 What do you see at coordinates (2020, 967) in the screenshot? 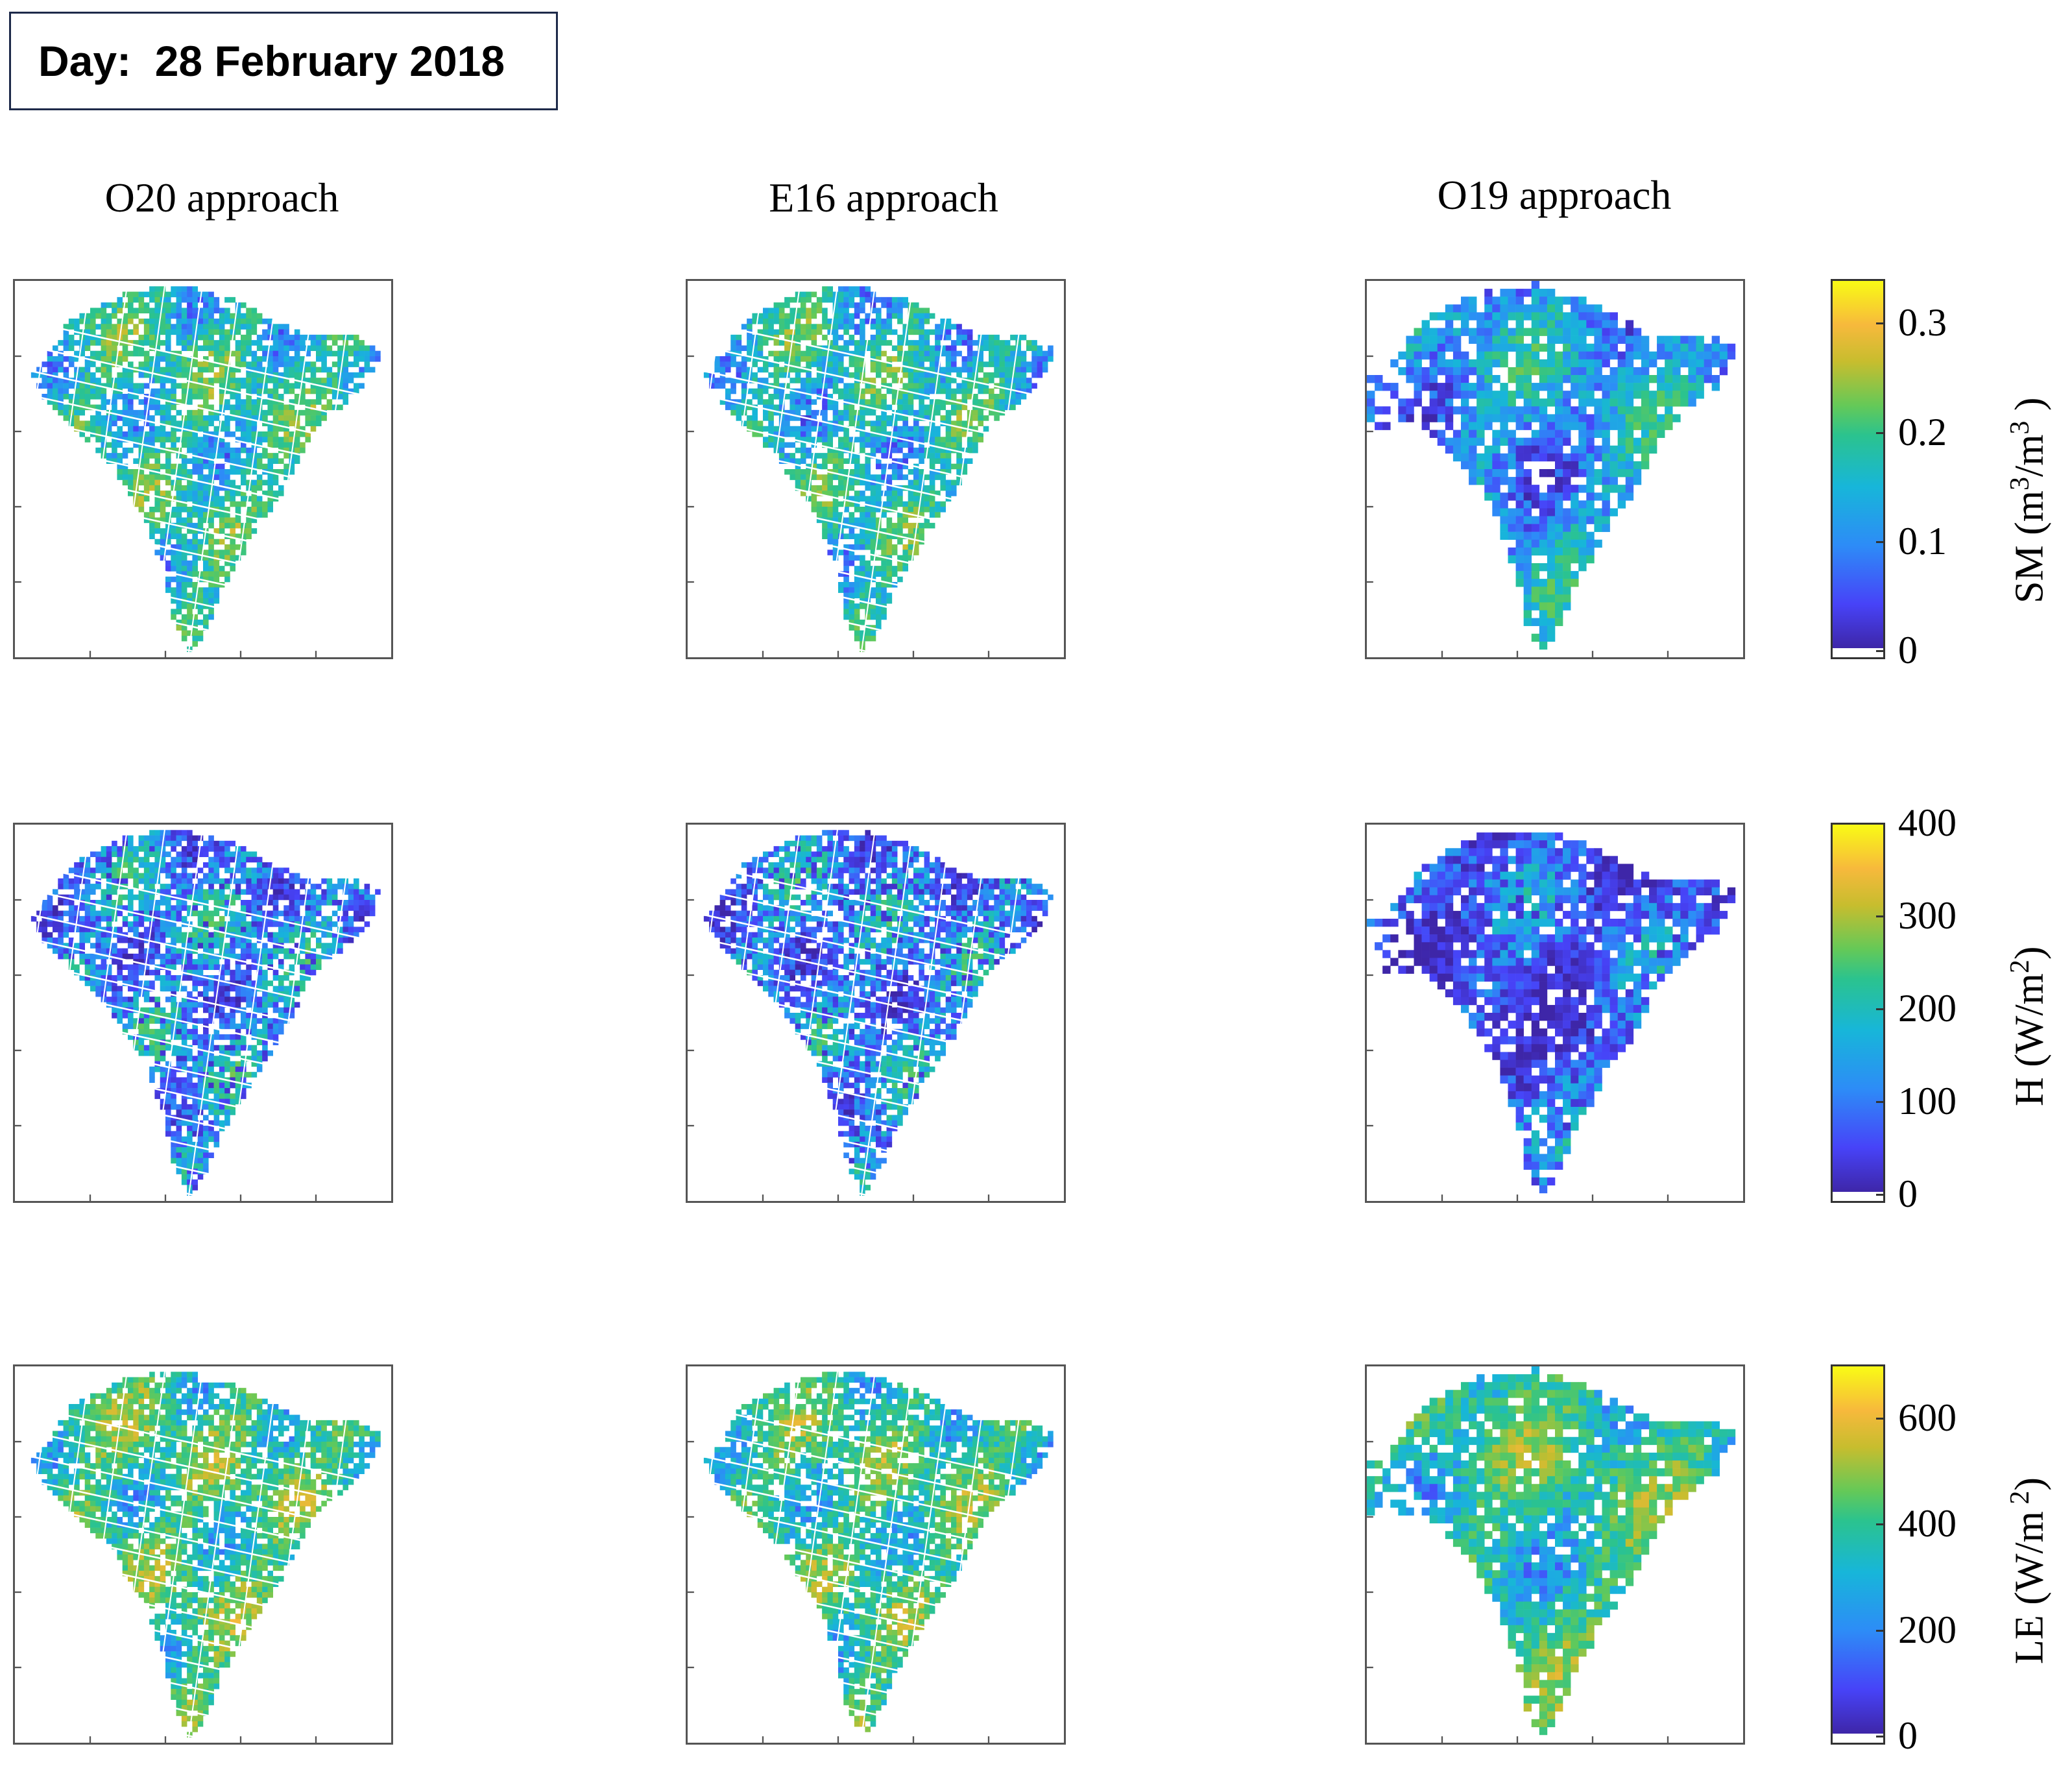
I see `h-label-sup1: 2` at bounding box center [2020, 967].